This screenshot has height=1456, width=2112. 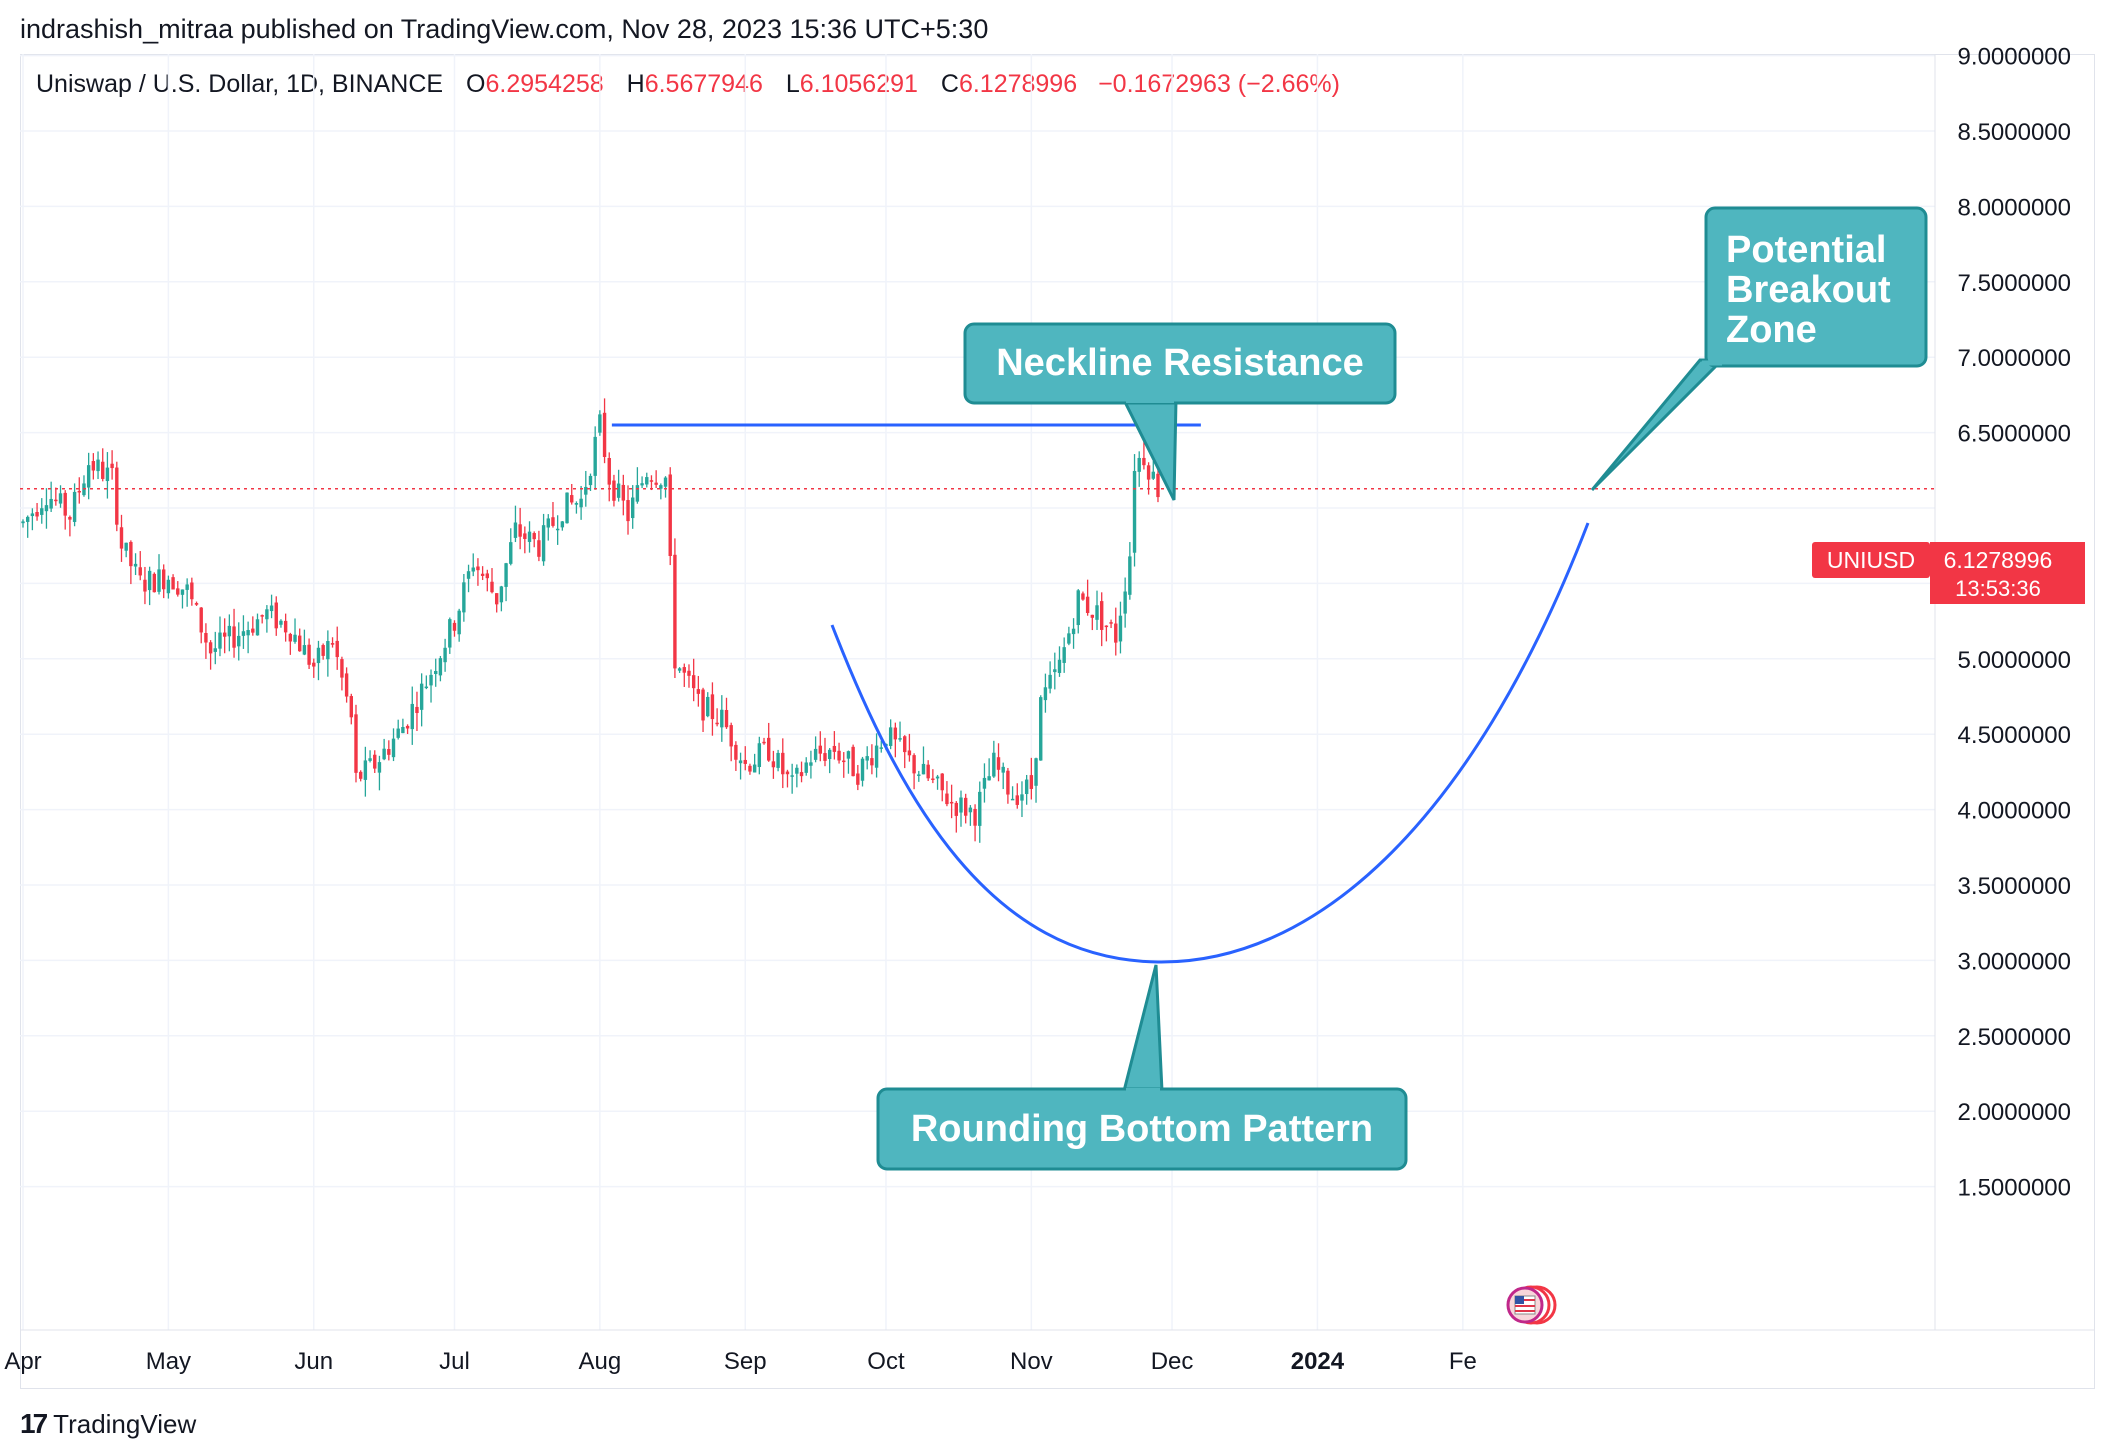 I want to click on breakout-callout-text: Potential Breakout Zone, so click(x=1813, y=290).